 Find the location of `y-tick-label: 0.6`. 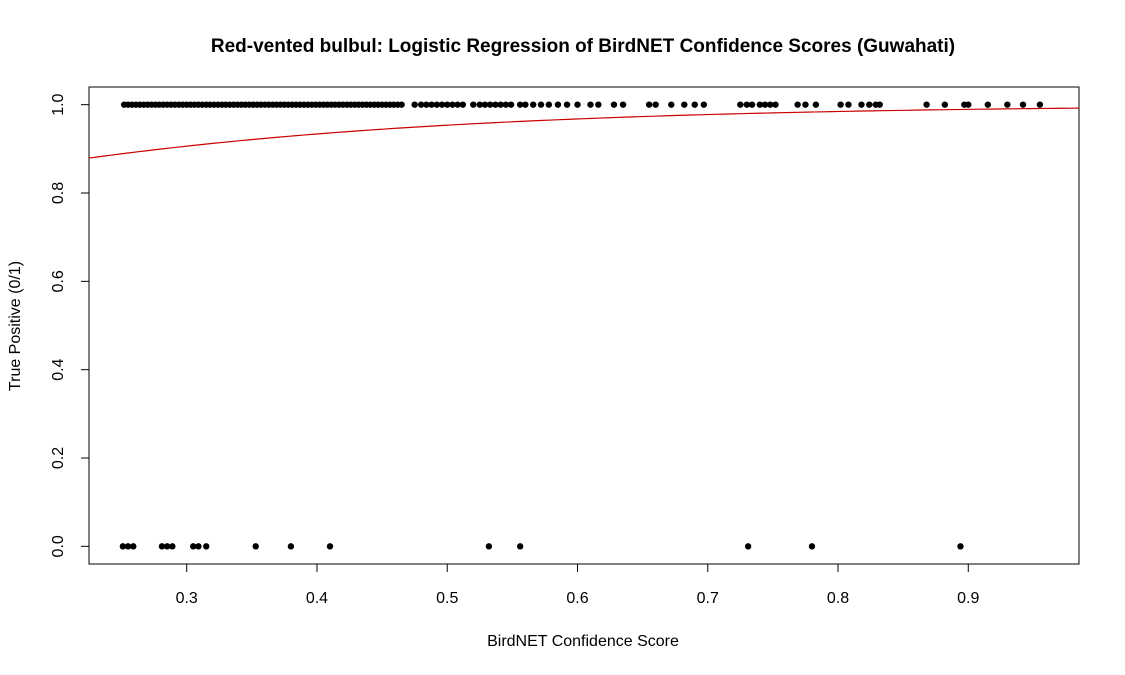

y-tick-label: 0.6 is located at coordinates (58, 281).